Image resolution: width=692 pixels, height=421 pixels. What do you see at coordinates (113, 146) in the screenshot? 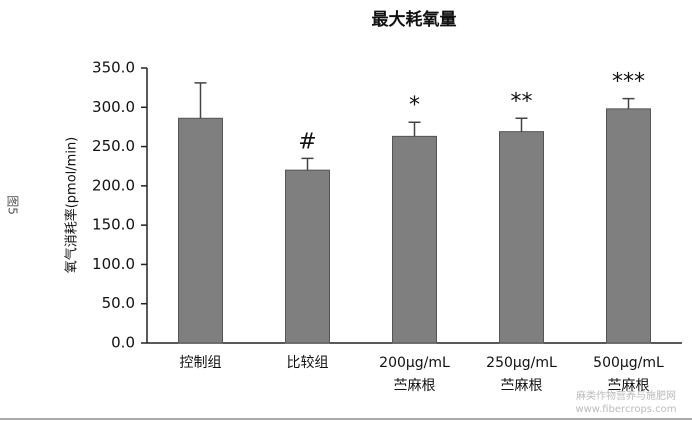
I see `y-tick-label: 250.0` at bounding box center [113, 146].